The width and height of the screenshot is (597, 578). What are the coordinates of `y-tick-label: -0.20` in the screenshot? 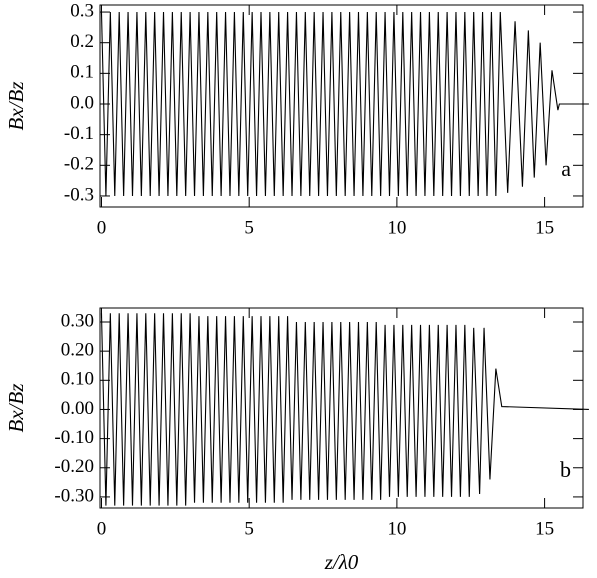 It's located at (74, 466).